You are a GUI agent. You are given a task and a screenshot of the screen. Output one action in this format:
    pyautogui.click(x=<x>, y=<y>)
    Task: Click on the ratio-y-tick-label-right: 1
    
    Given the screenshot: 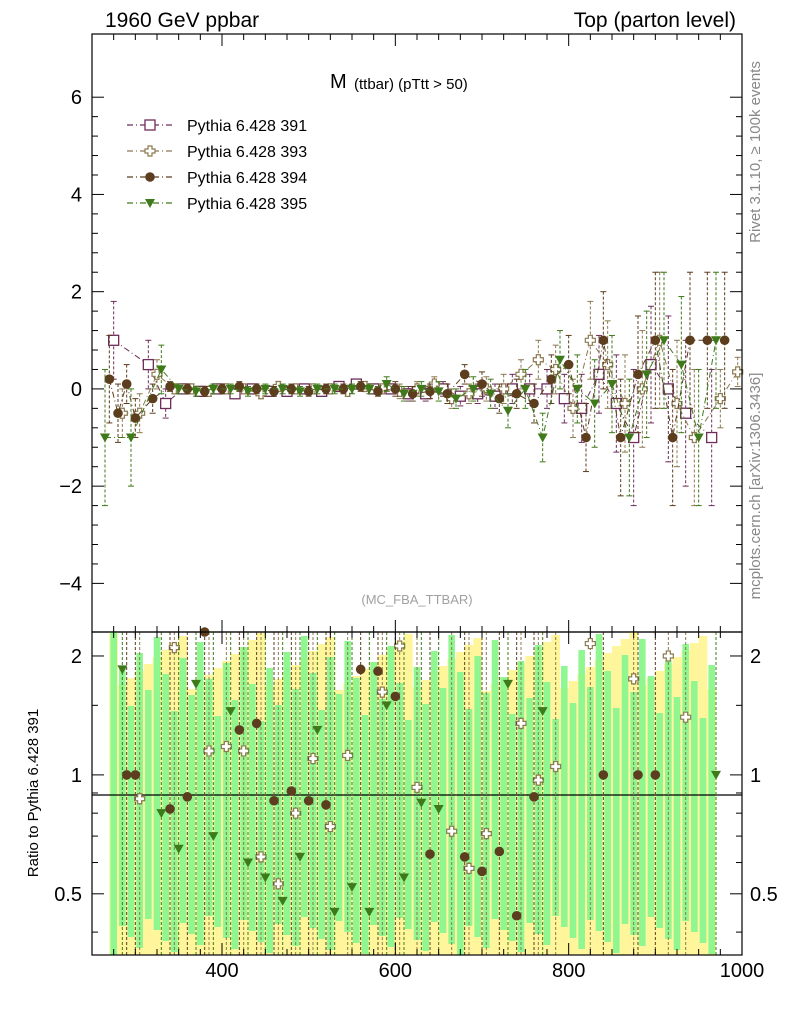 What is the action you would take?
    pyautogui.click(x=755, y=776)
    